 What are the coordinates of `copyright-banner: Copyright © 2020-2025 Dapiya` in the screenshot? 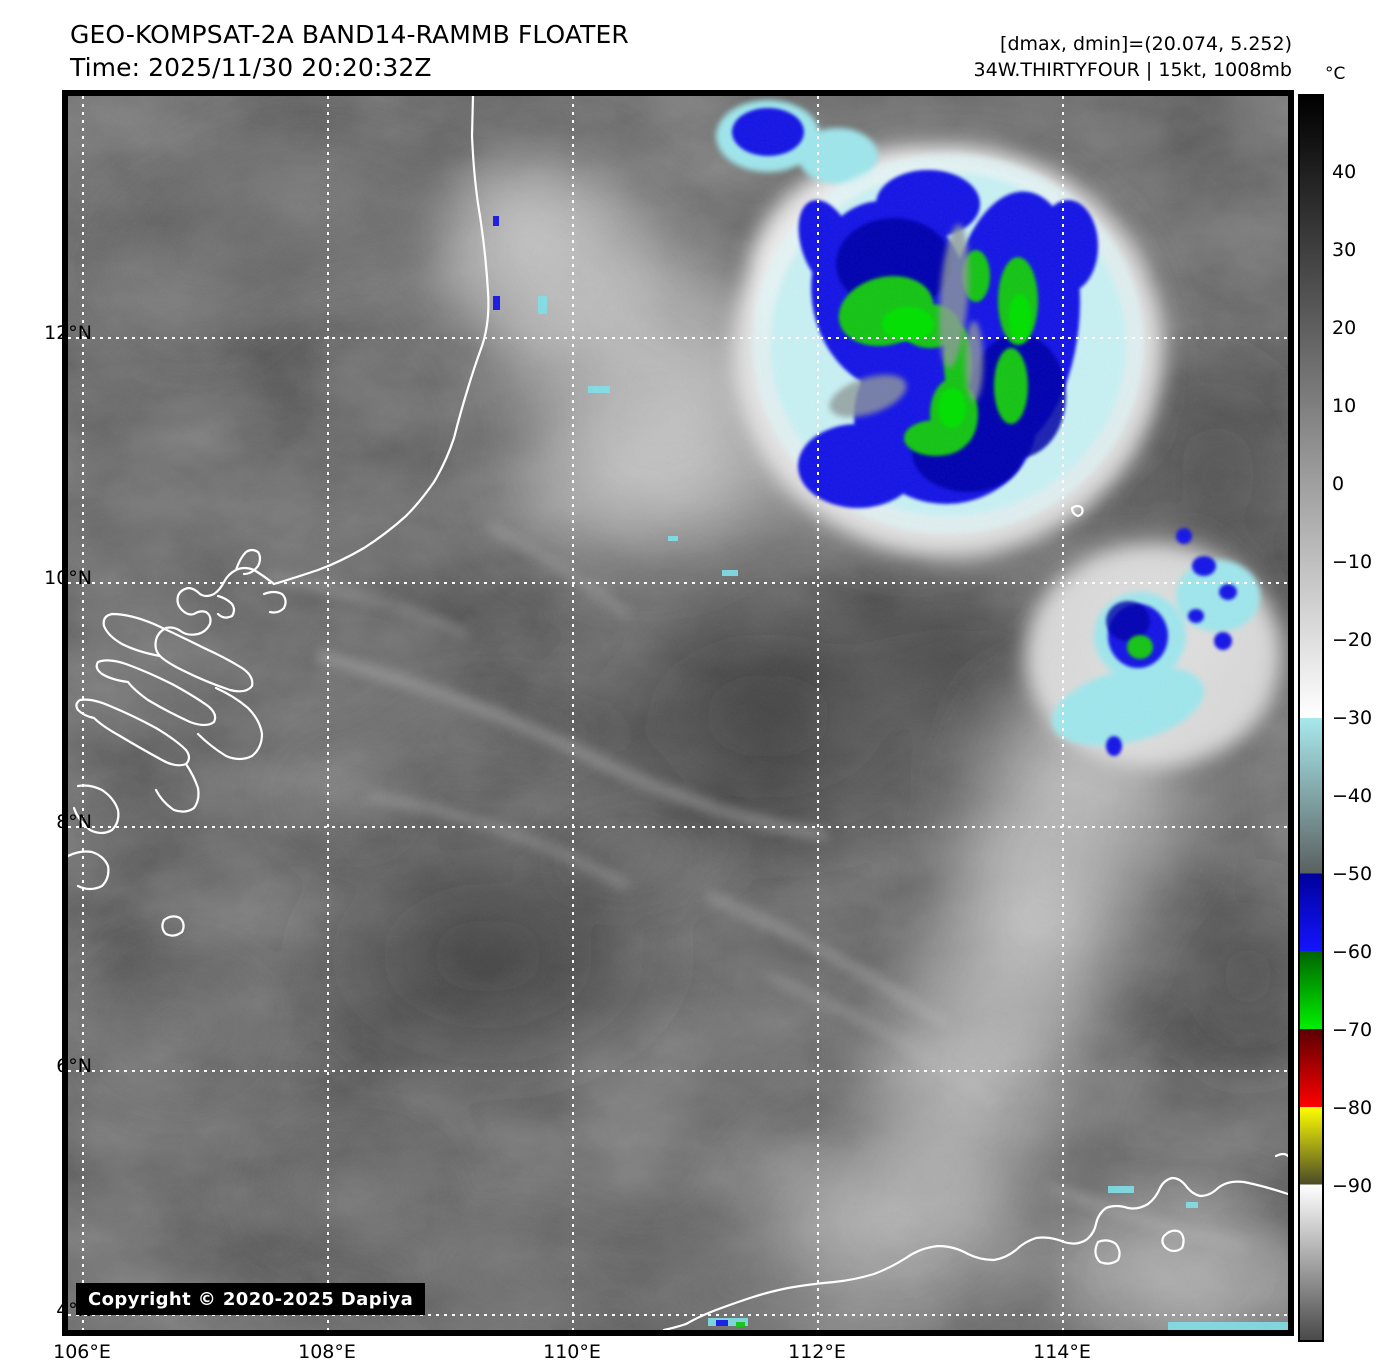 It's located at (251, 1299).